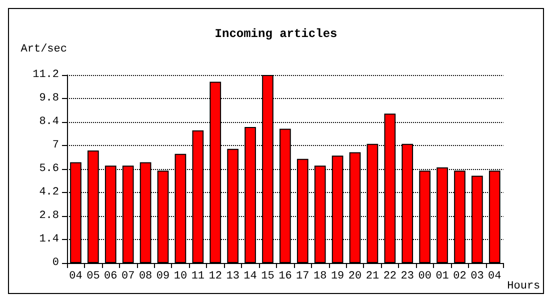 Image resolution: width=550 pixels, height=300 pixels. What do you see at coordinates (425, 276) in the screenshot?
I see `x-tick-label: 00` at bounding box center [425, 276].